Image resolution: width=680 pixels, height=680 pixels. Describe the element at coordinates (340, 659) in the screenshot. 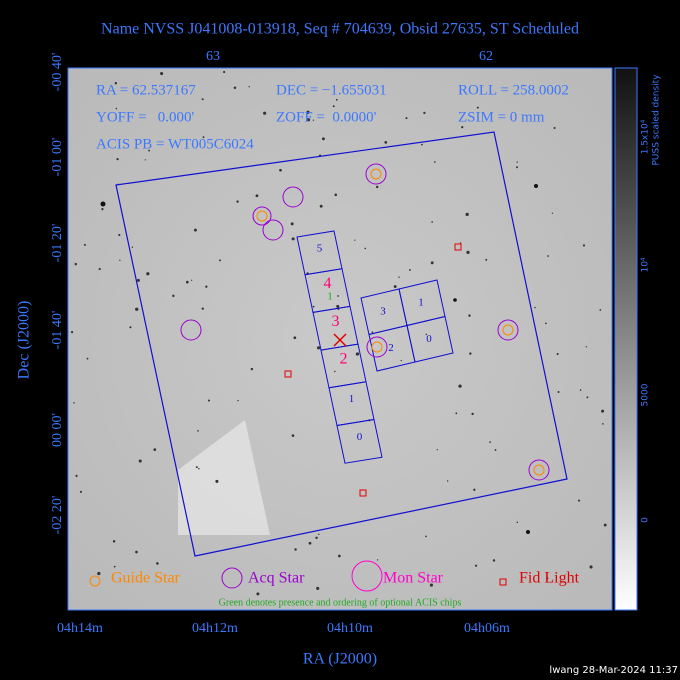

I see `bottom-axis-title: RA (J2000)` at that location.